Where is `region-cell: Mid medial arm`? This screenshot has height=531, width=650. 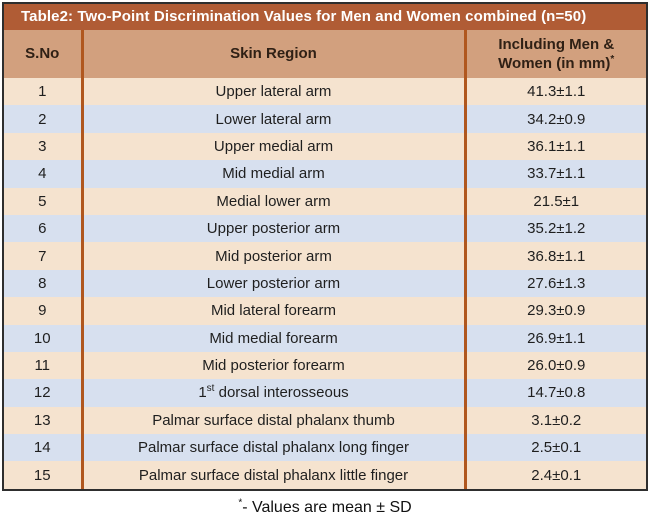
region-cell: Mid medial arm is located at coordinates (272, 174).